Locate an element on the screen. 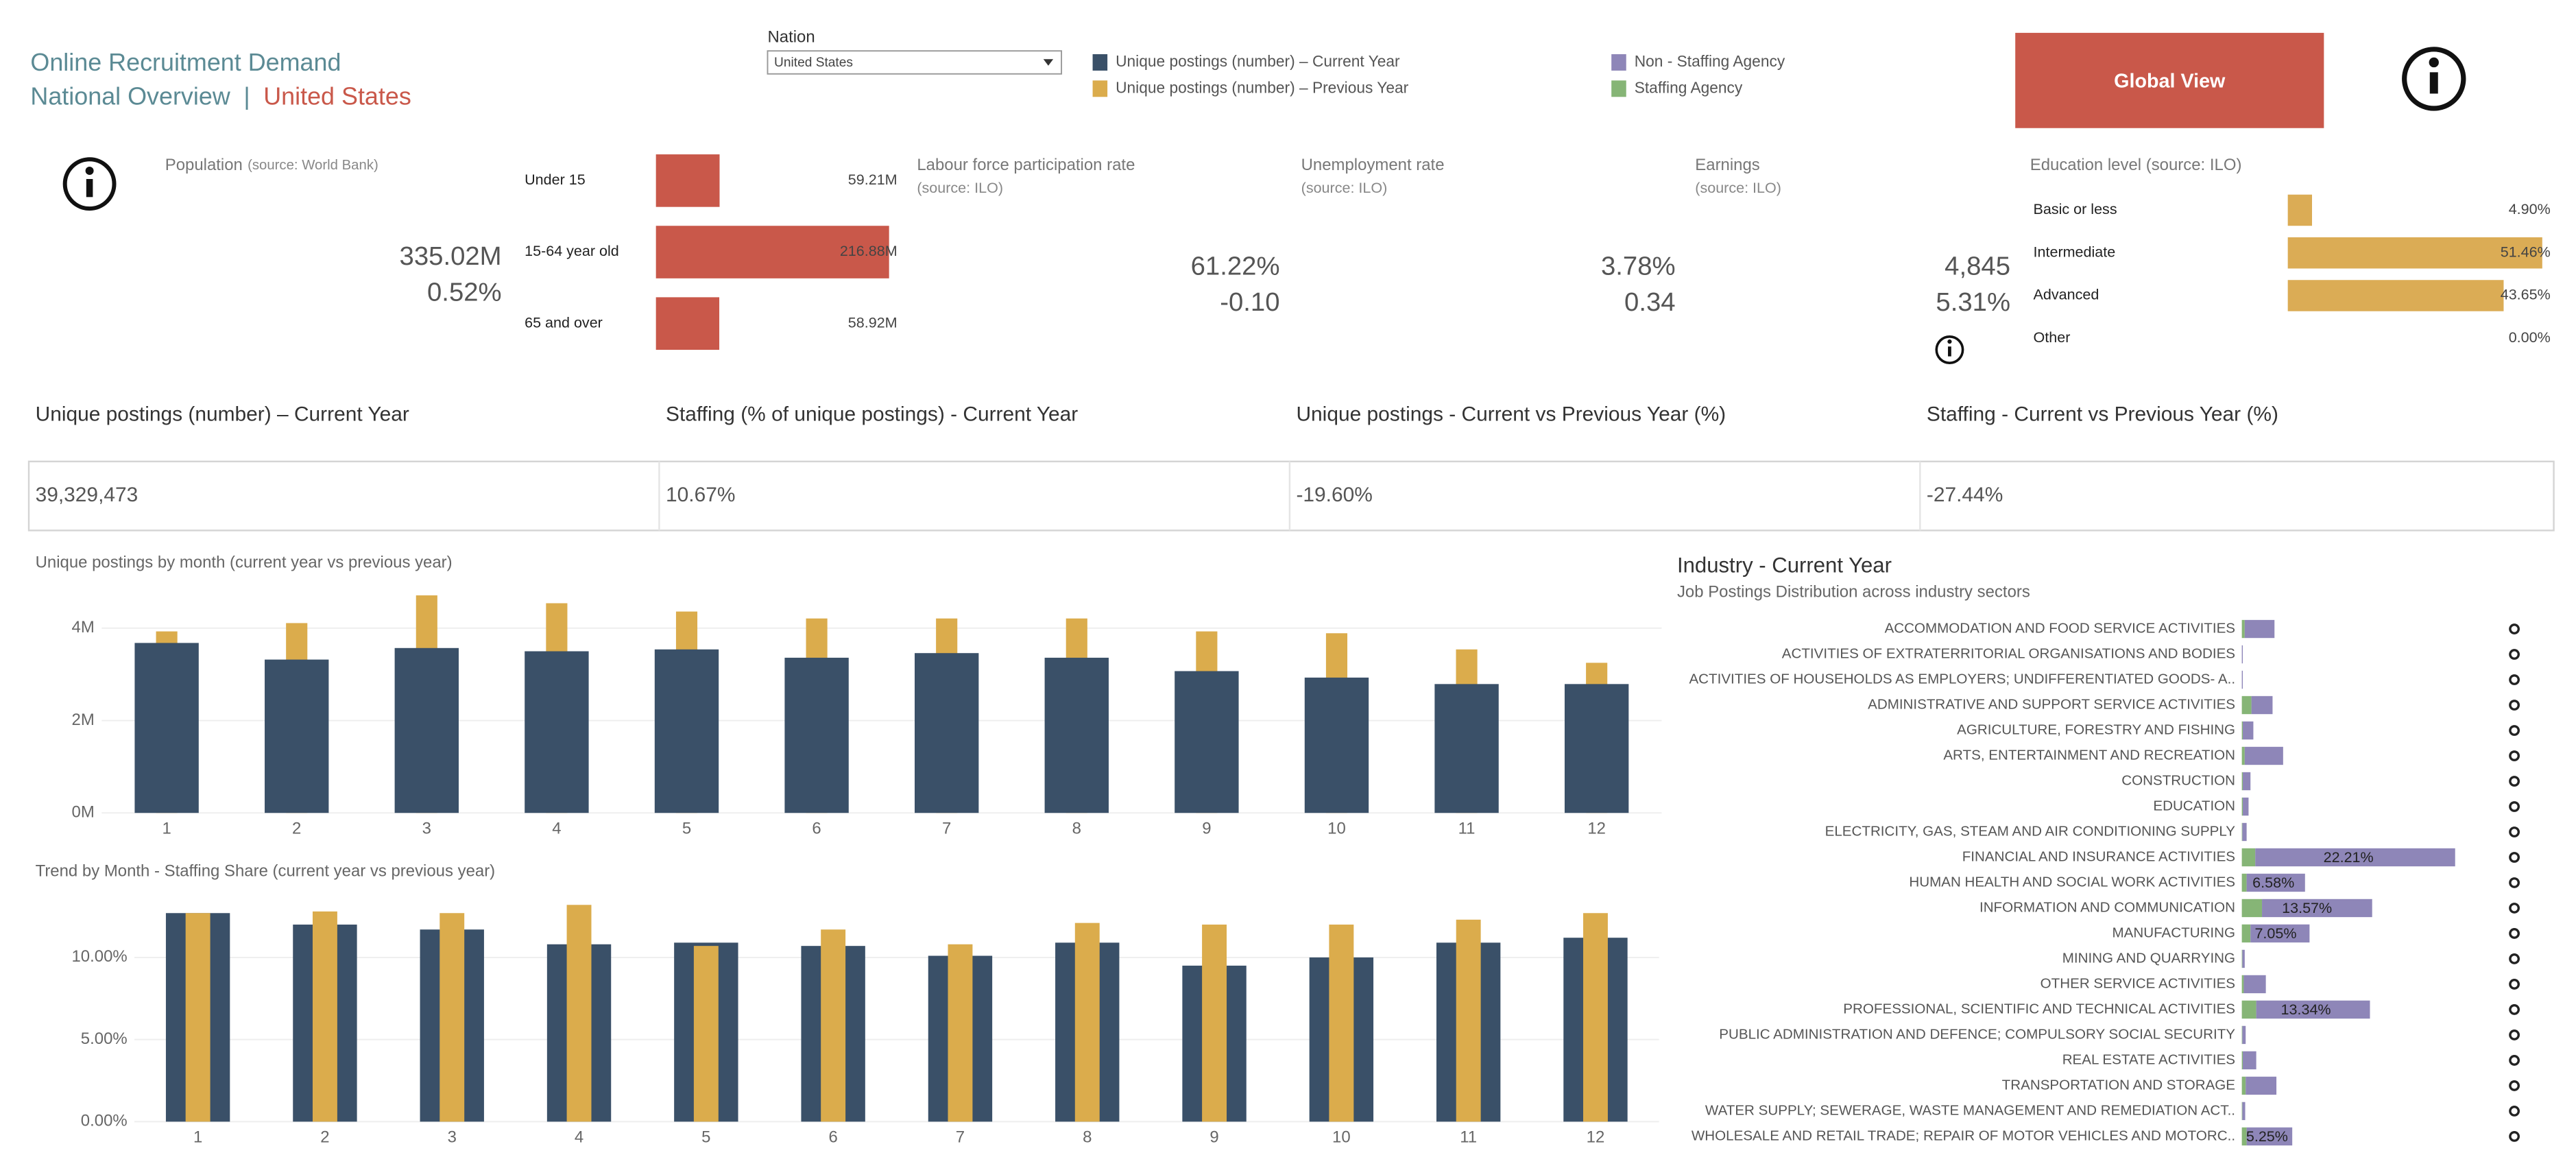  button-label: Global View is located at coordinates (2170, 81).